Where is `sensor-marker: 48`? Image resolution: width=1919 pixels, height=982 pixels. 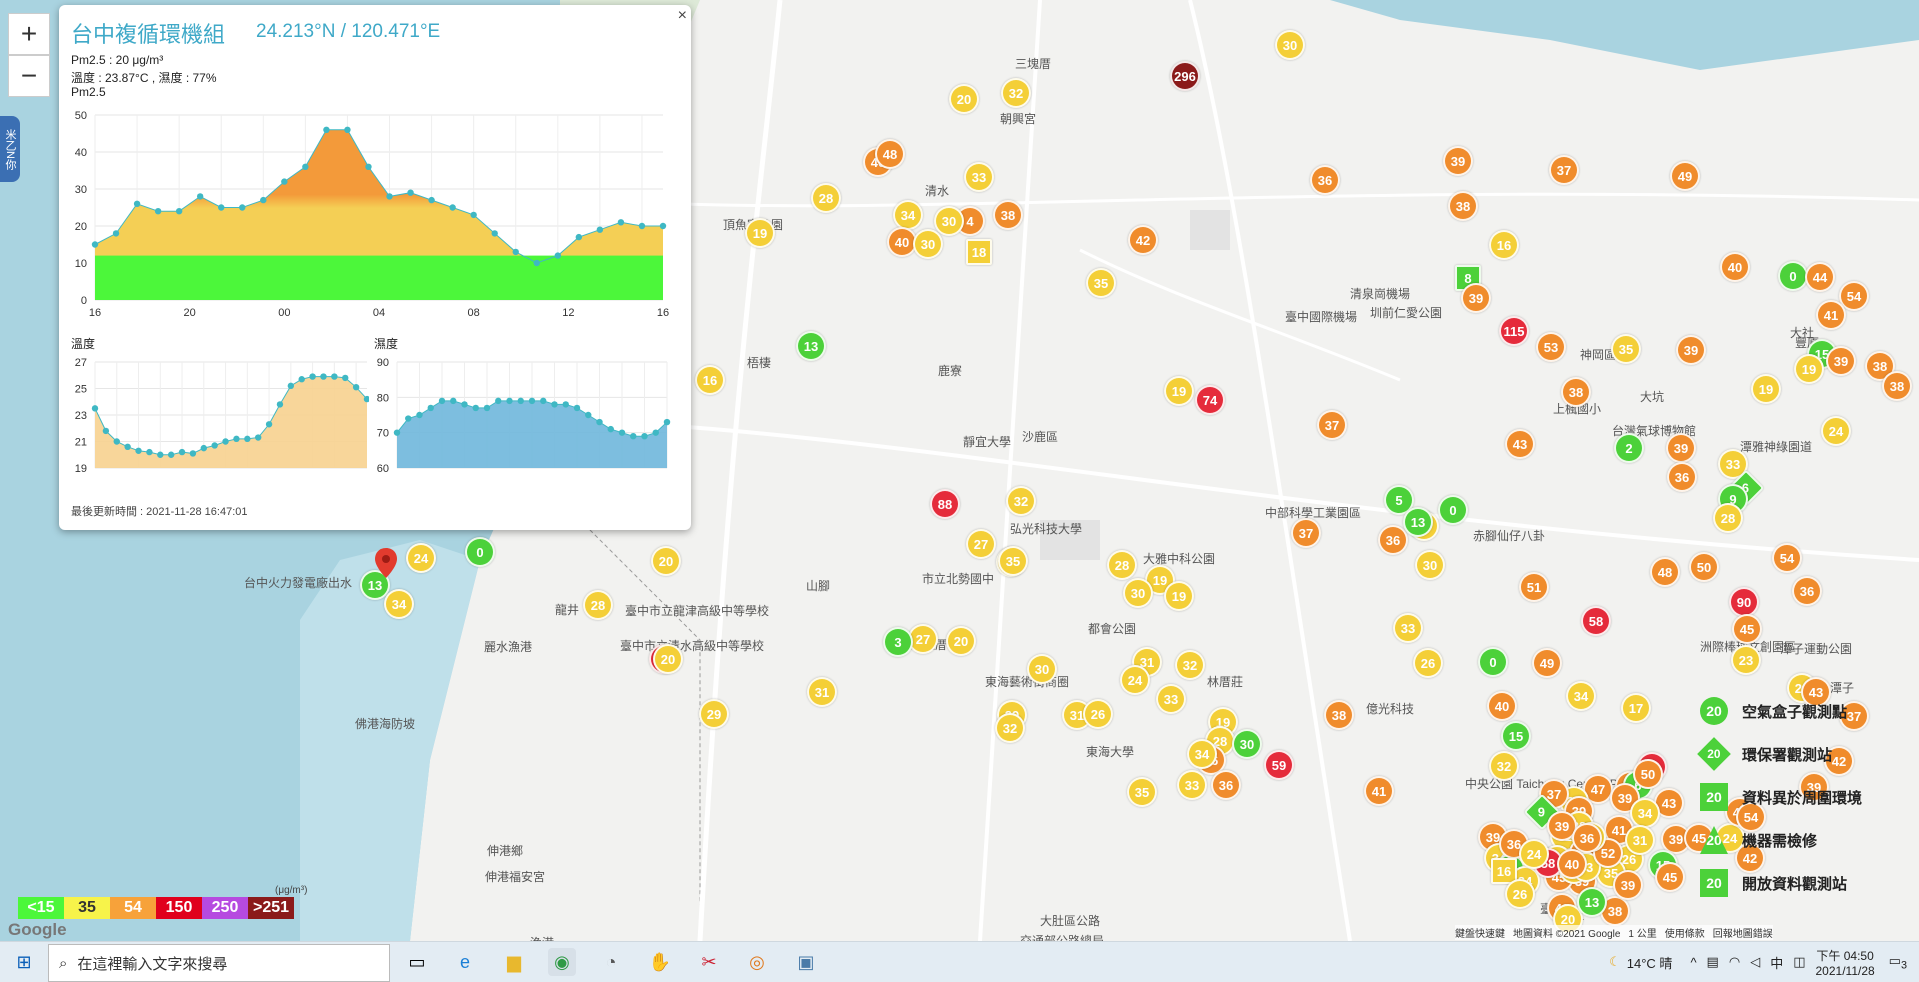
sensor-marker: 48 is located at coordinates (1665, 572).